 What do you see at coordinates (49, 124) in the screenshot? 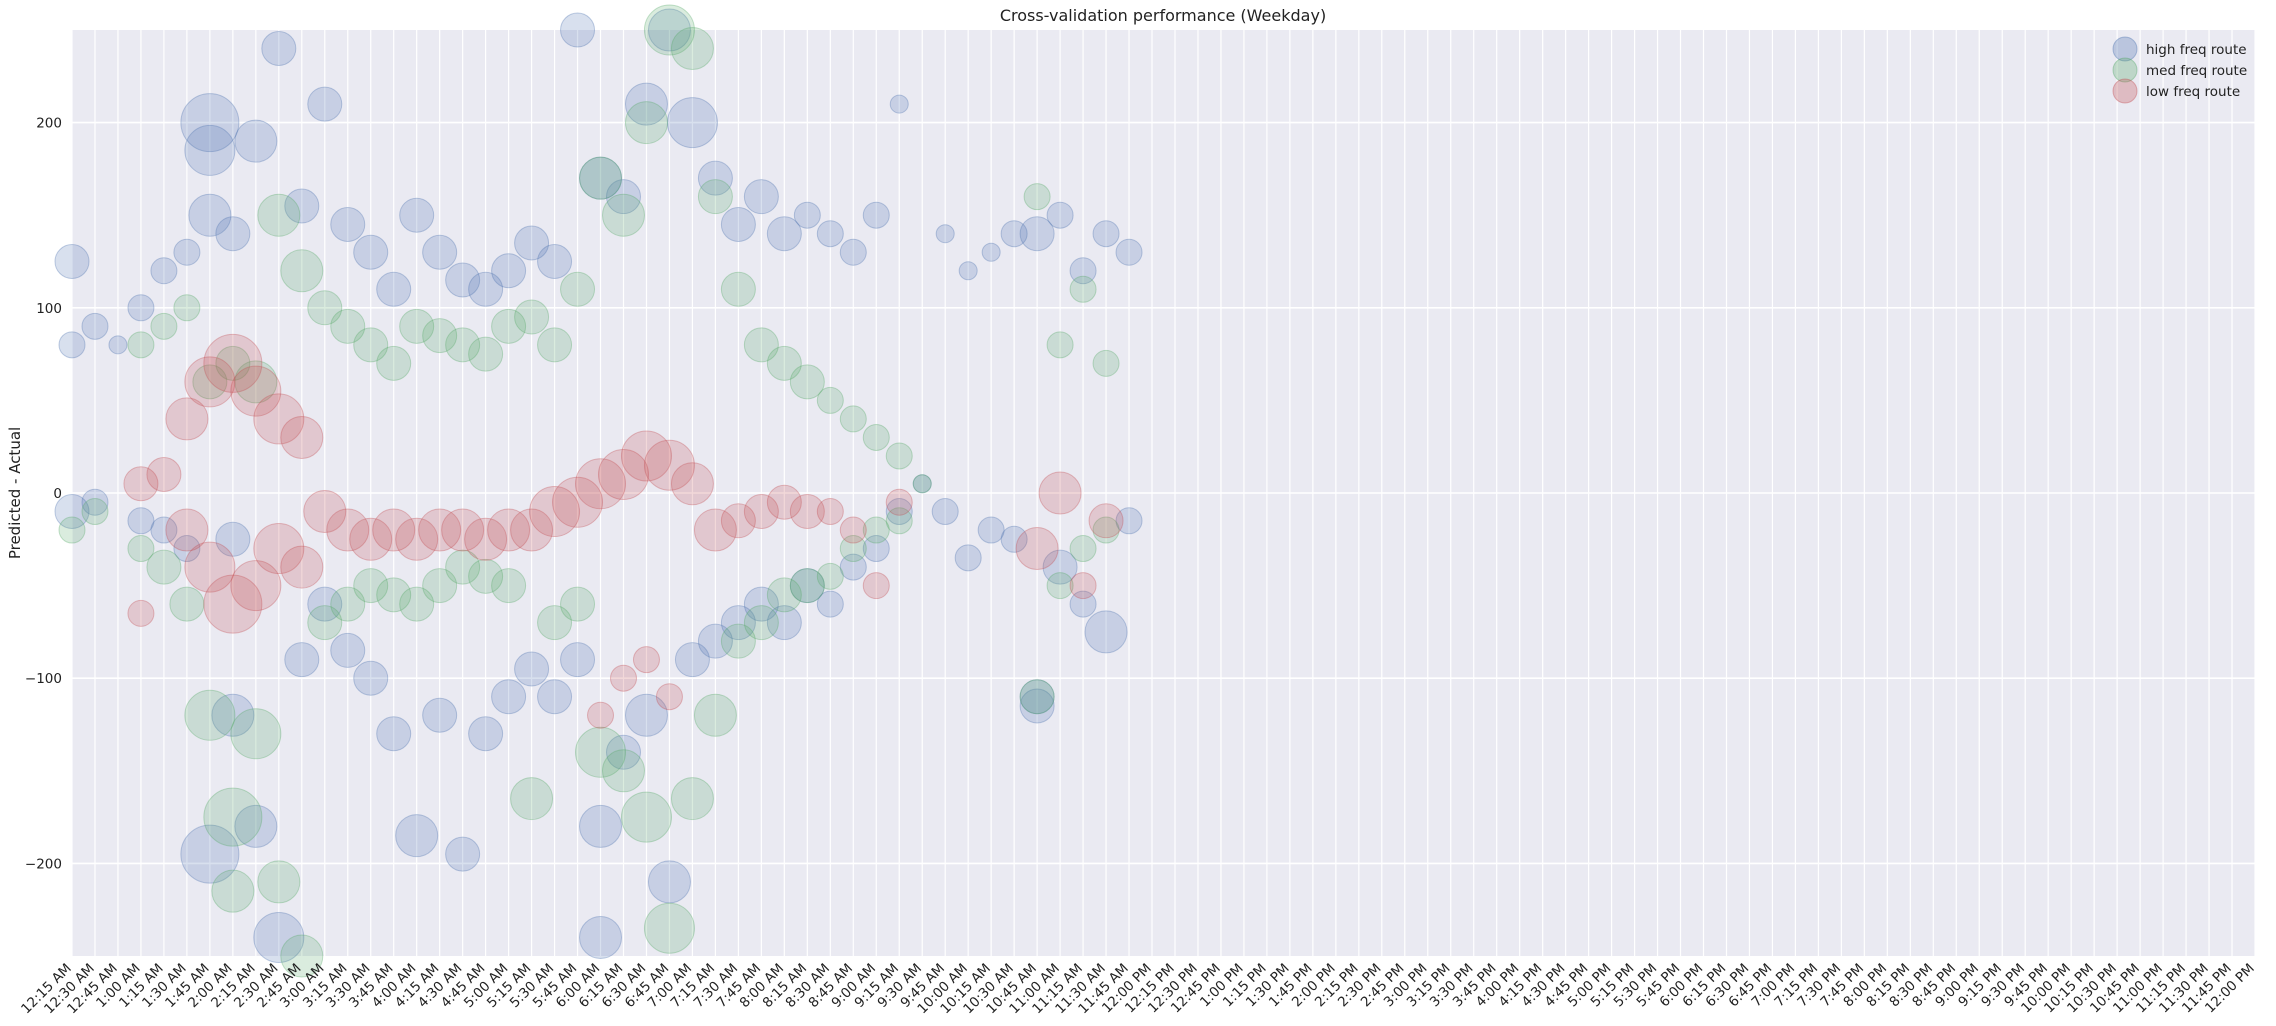
I see `y-tick-label: 200` at bounding box center [49, 124].